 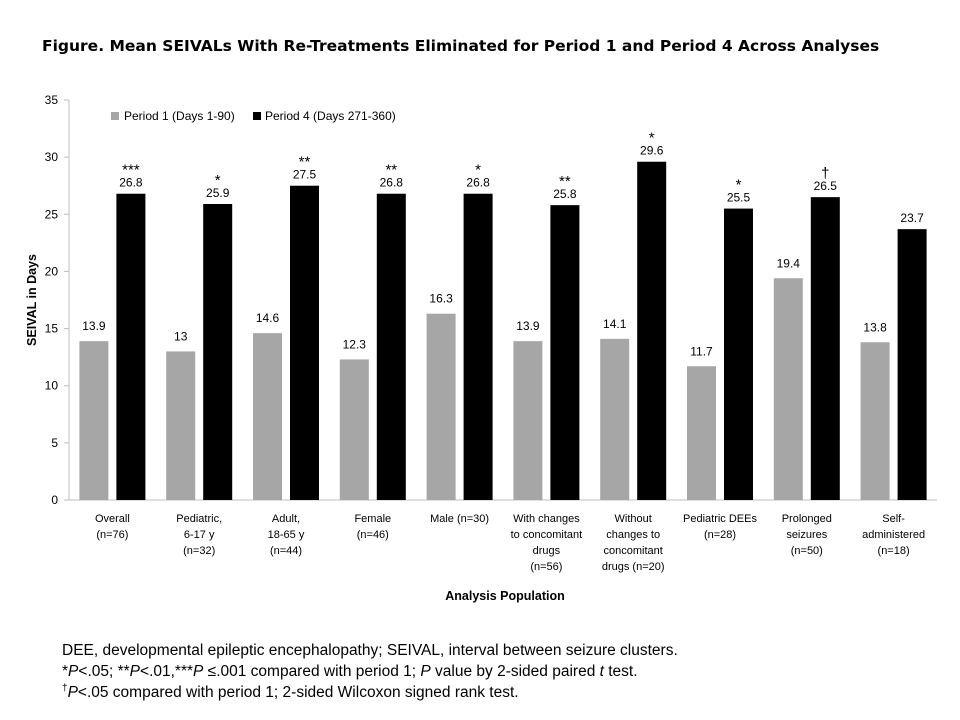 I want to click on x-category-label-line: With changes, so click(x=546, y=519).